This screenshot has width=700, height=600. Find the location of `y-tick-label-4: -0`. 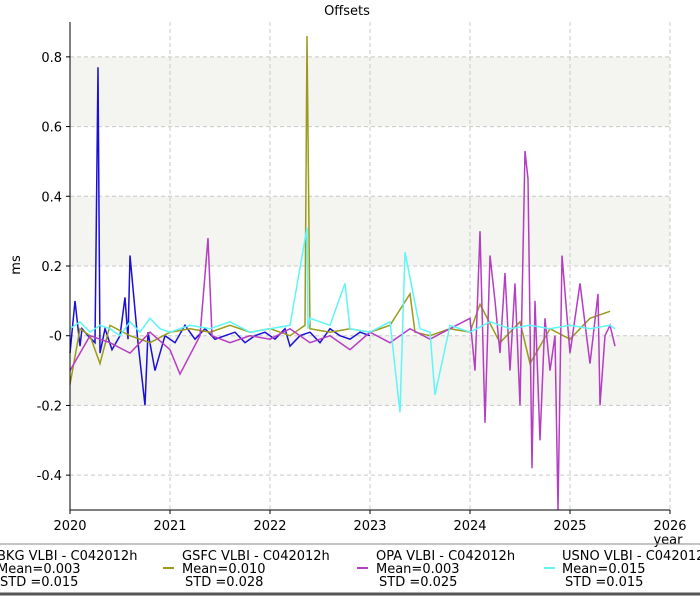

y-tick-label-4: -0 is located at coordinates (55, 337).